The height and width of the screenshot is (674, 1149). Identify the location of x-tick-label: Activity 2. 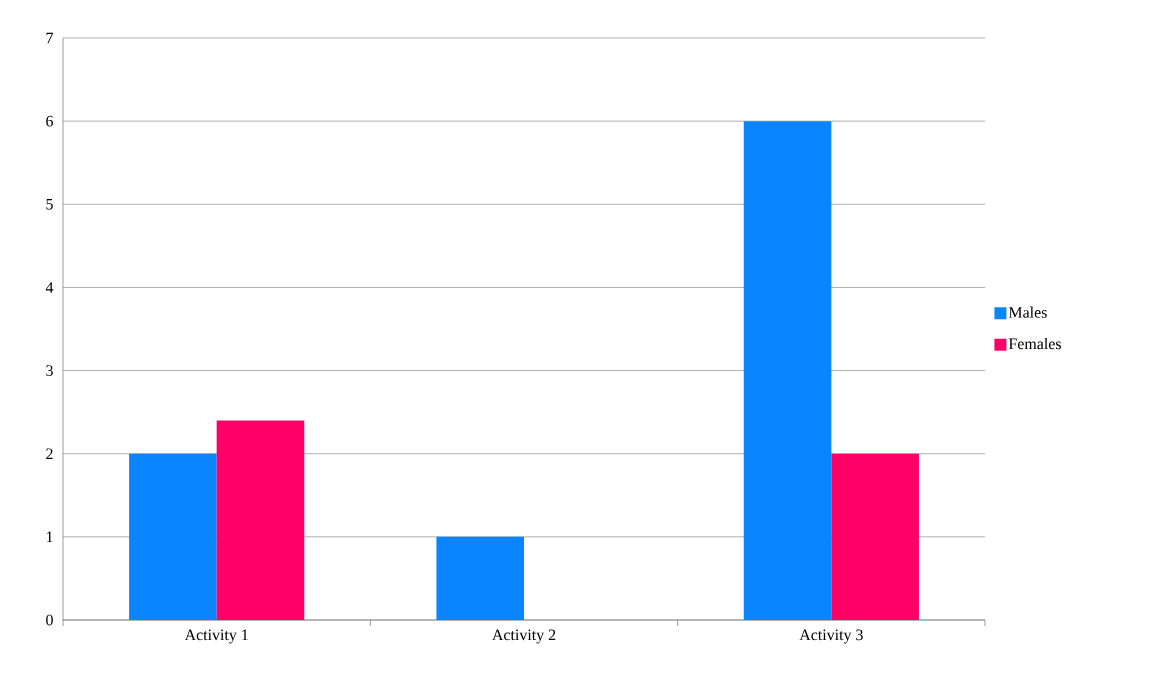
(524, 636).